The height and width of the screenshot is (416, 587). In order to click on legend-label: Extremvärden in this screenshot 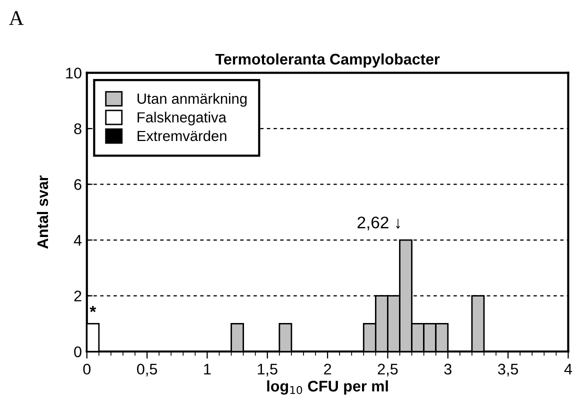, I will do `click(182, 136)`.